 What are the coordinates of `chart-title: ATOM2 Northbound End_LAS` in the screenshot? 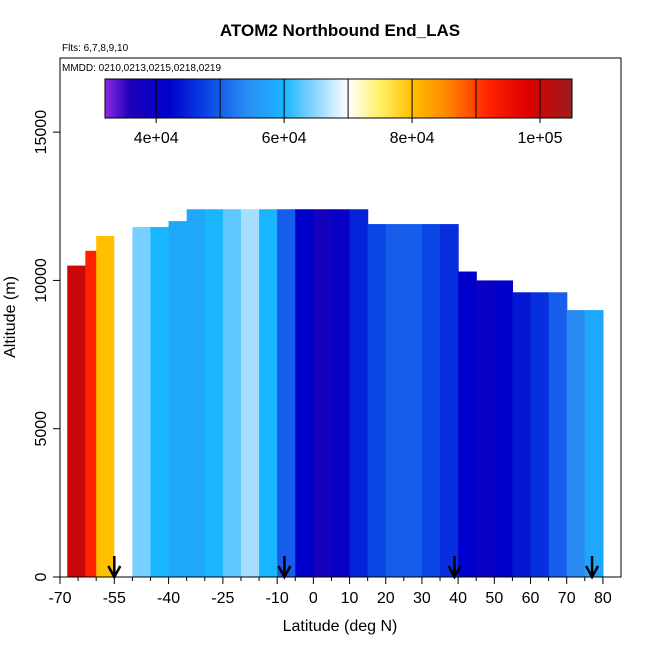 It's located at (340, 30).